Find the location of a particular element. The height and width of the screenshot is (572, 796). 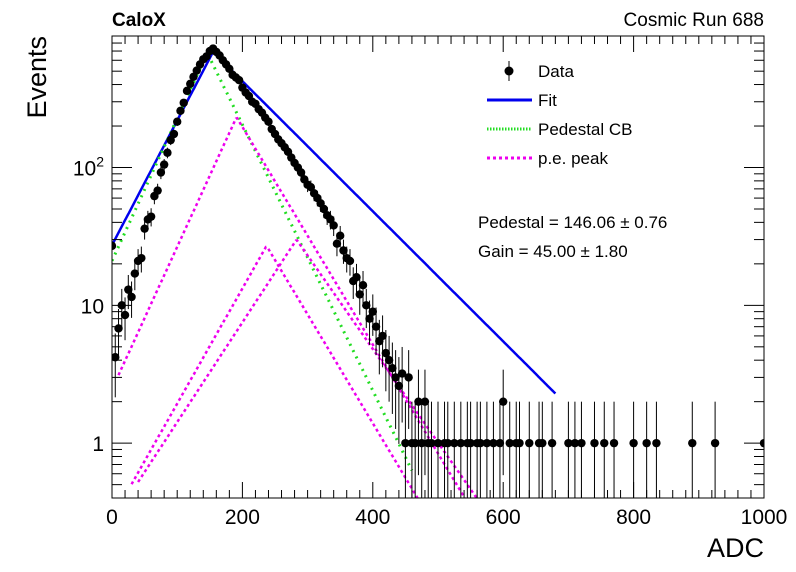

experiment-label: CaloX is located at coordinates (139, 20).